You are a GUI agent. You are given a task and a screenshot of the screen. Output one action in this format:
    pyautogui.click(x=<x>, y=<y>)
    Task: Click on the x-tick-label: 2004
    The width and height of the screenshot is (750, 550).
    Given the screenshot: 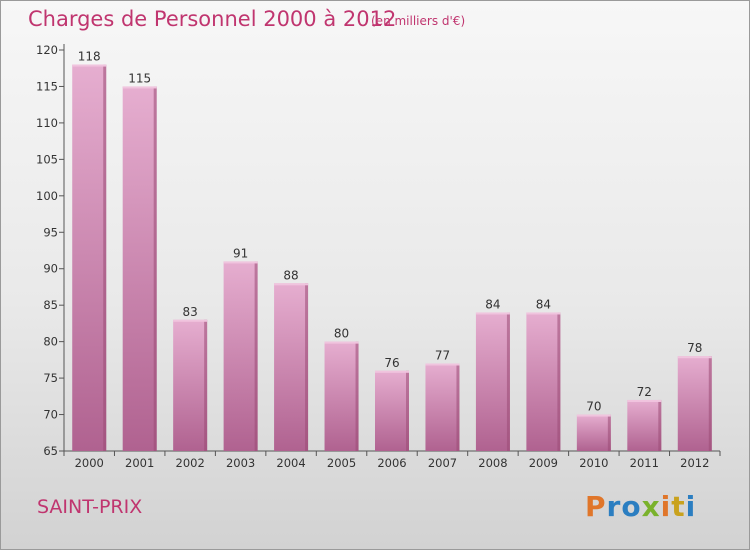 What is the action you would take?
    pyautogui.click(x=290, y=463)
    